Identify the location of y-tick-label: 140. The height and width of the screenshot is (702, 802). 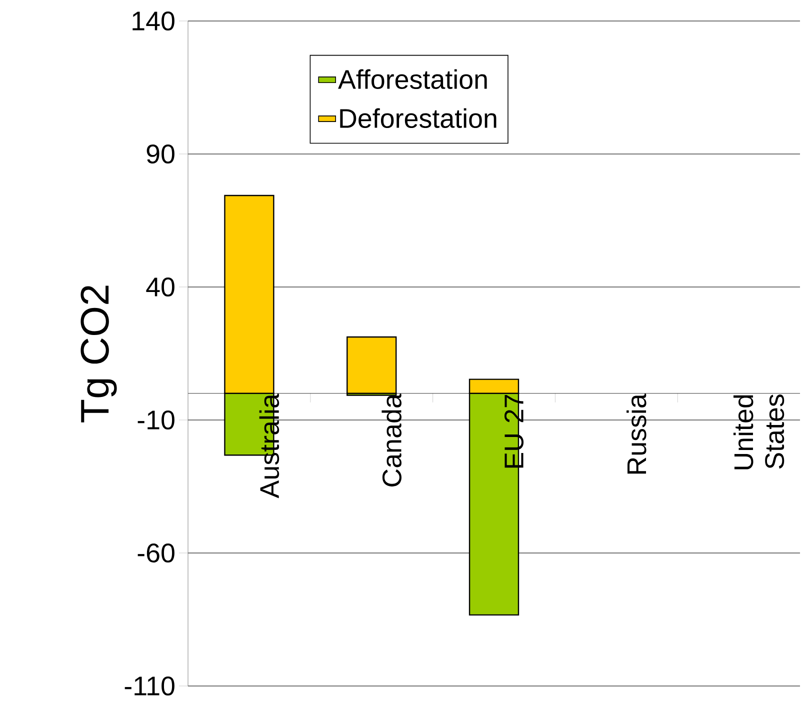
(153, 21).